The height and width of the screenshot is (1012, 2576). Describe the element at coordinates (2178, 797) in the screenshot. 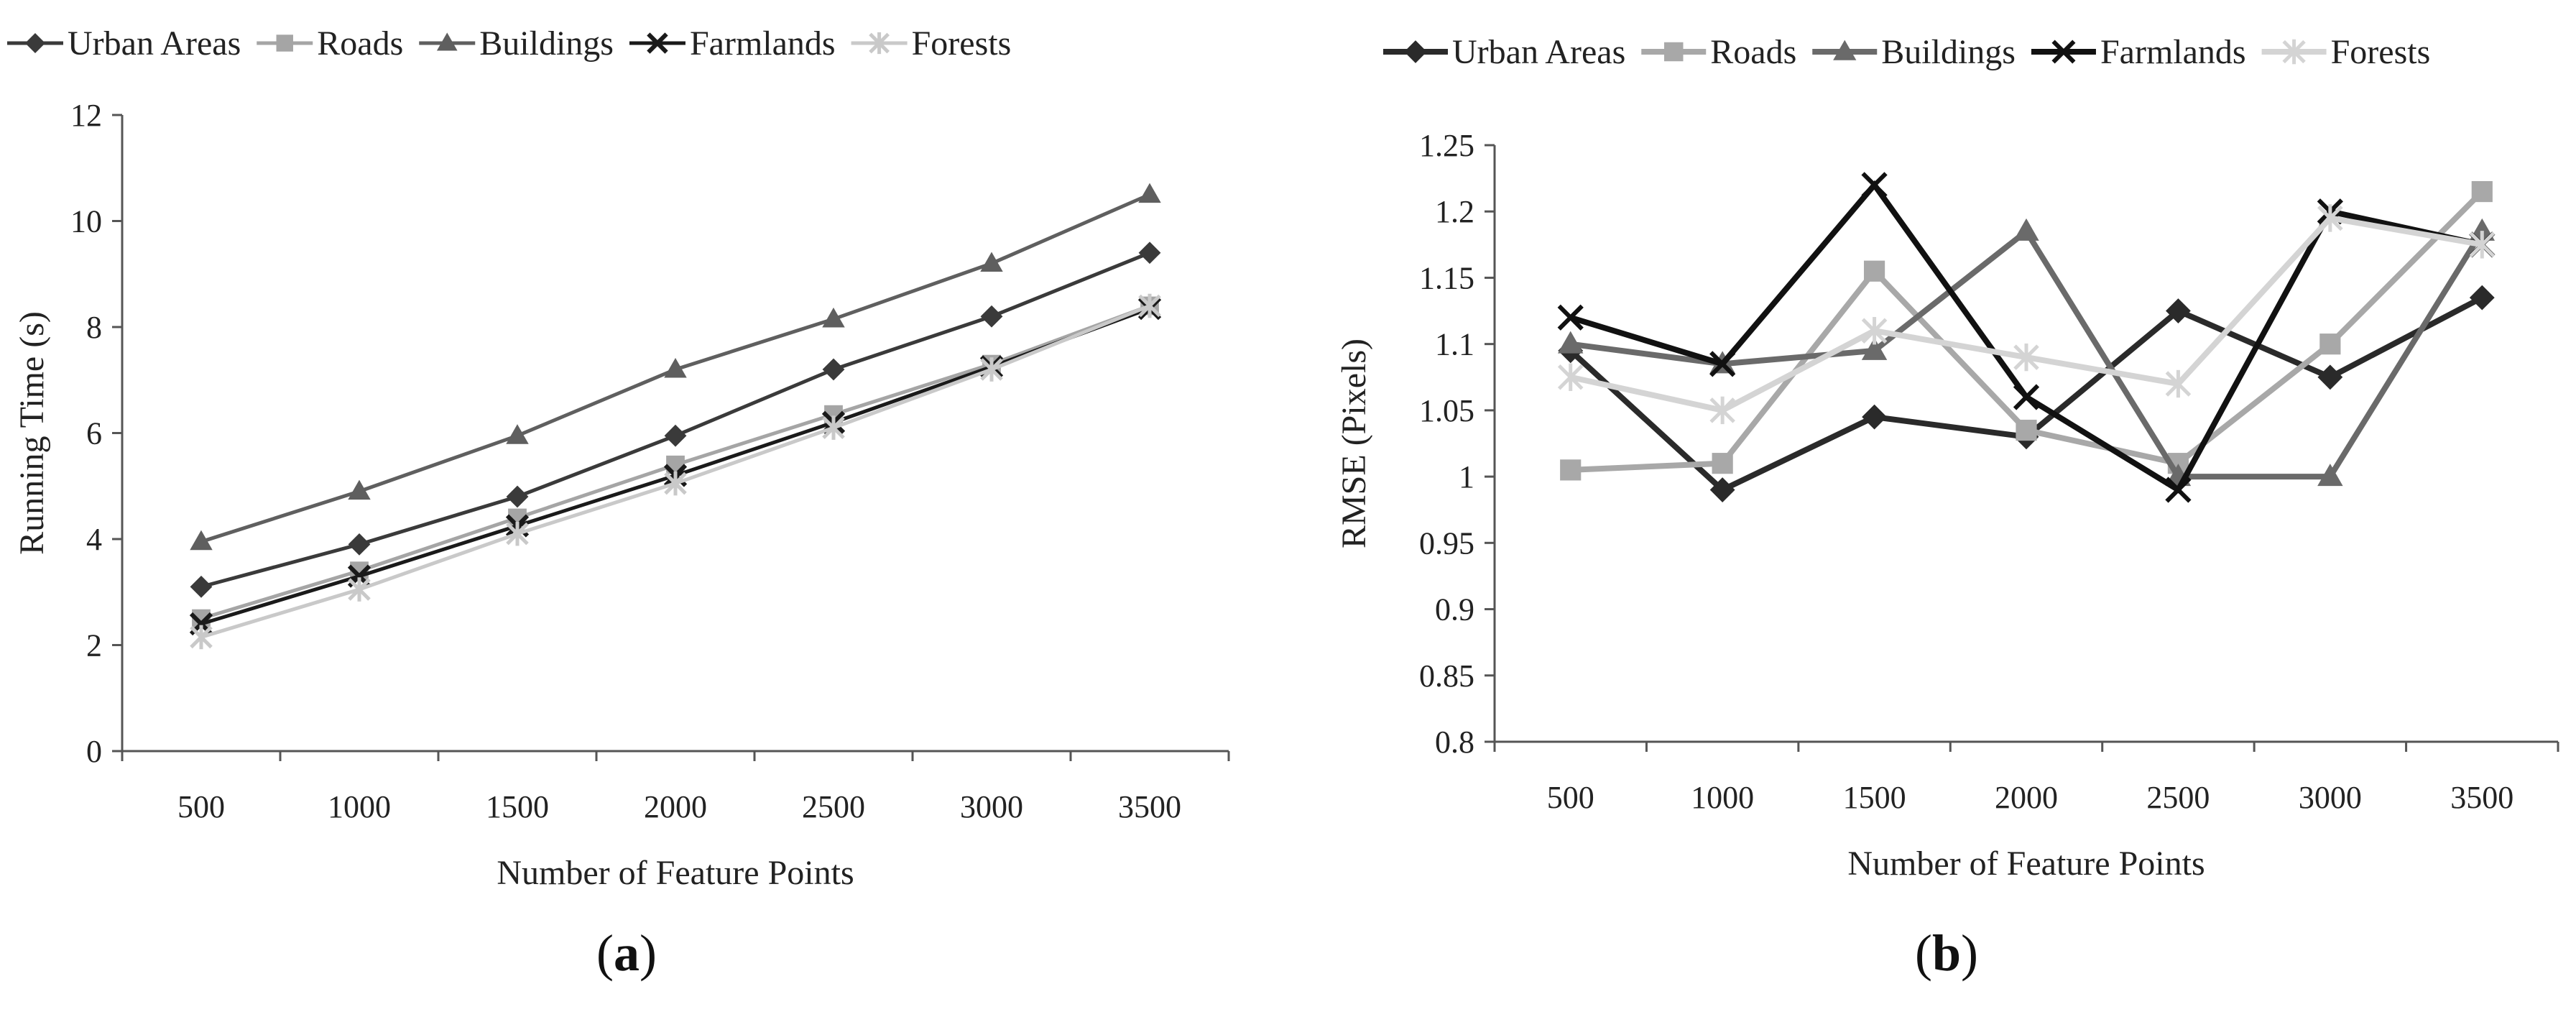

I see `x-tick-label-b-4: 2500` at that location.